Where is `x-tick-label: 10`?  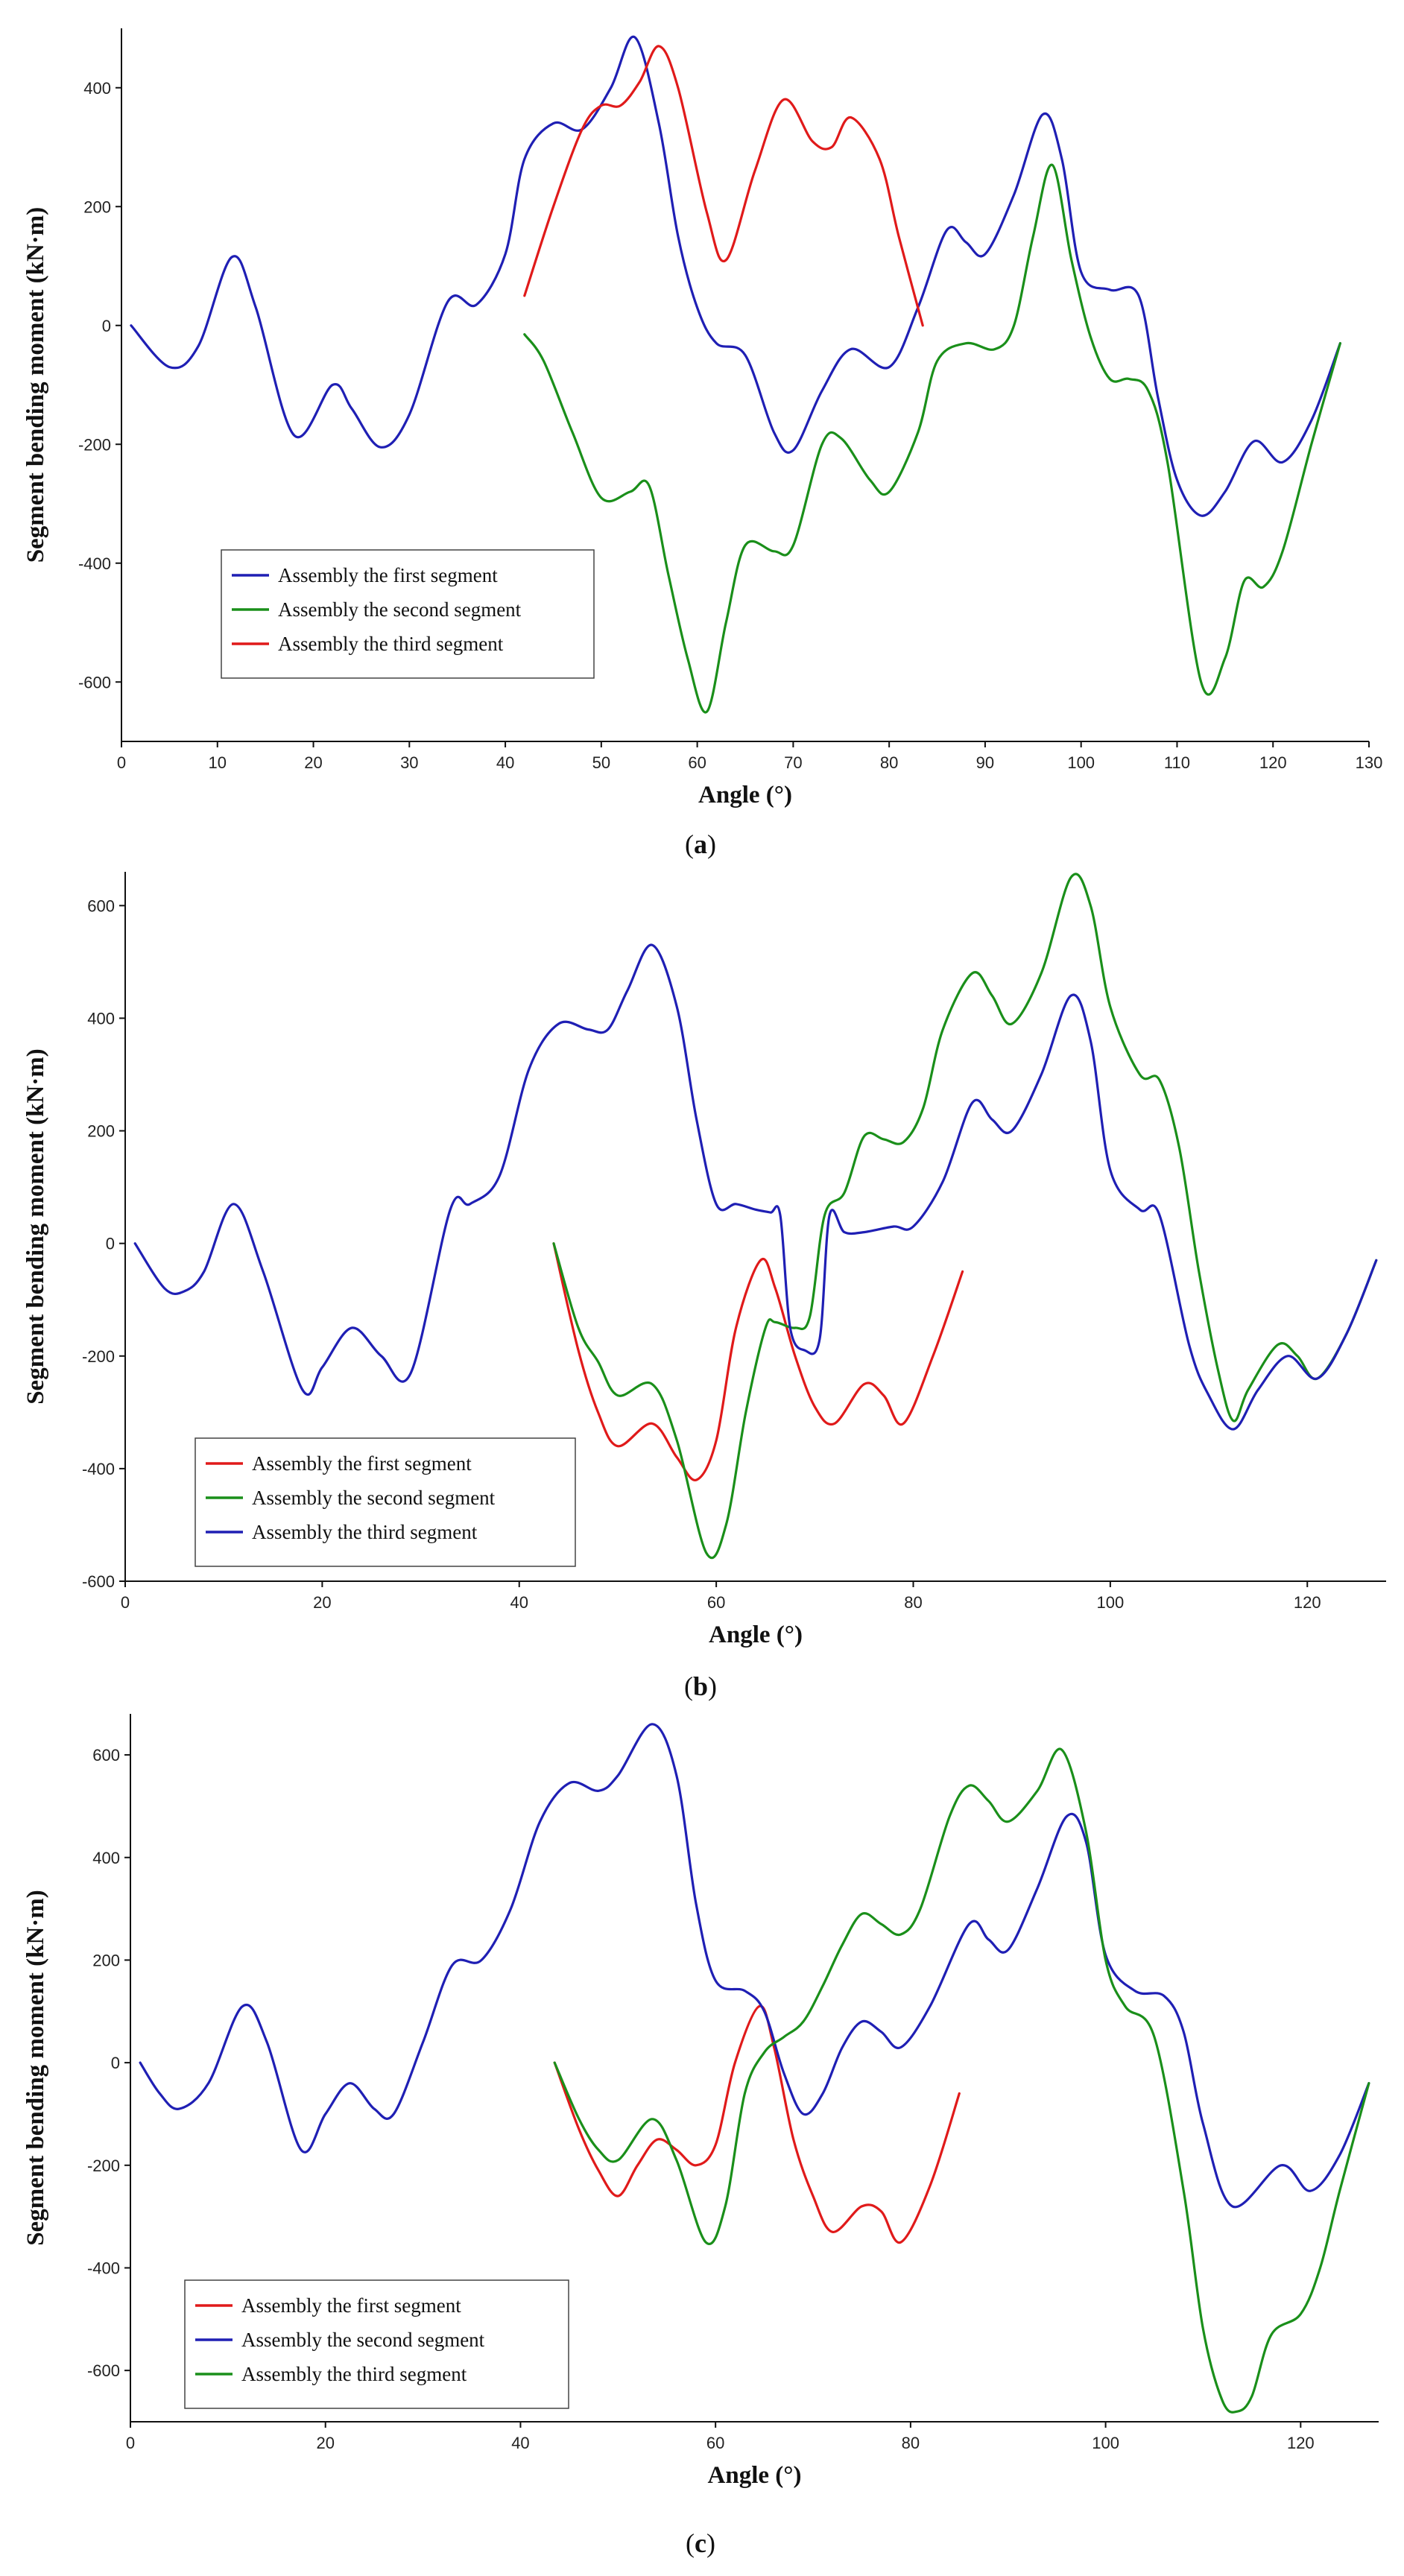 x-tick-label: 10 is located at coordinates (218, 762).